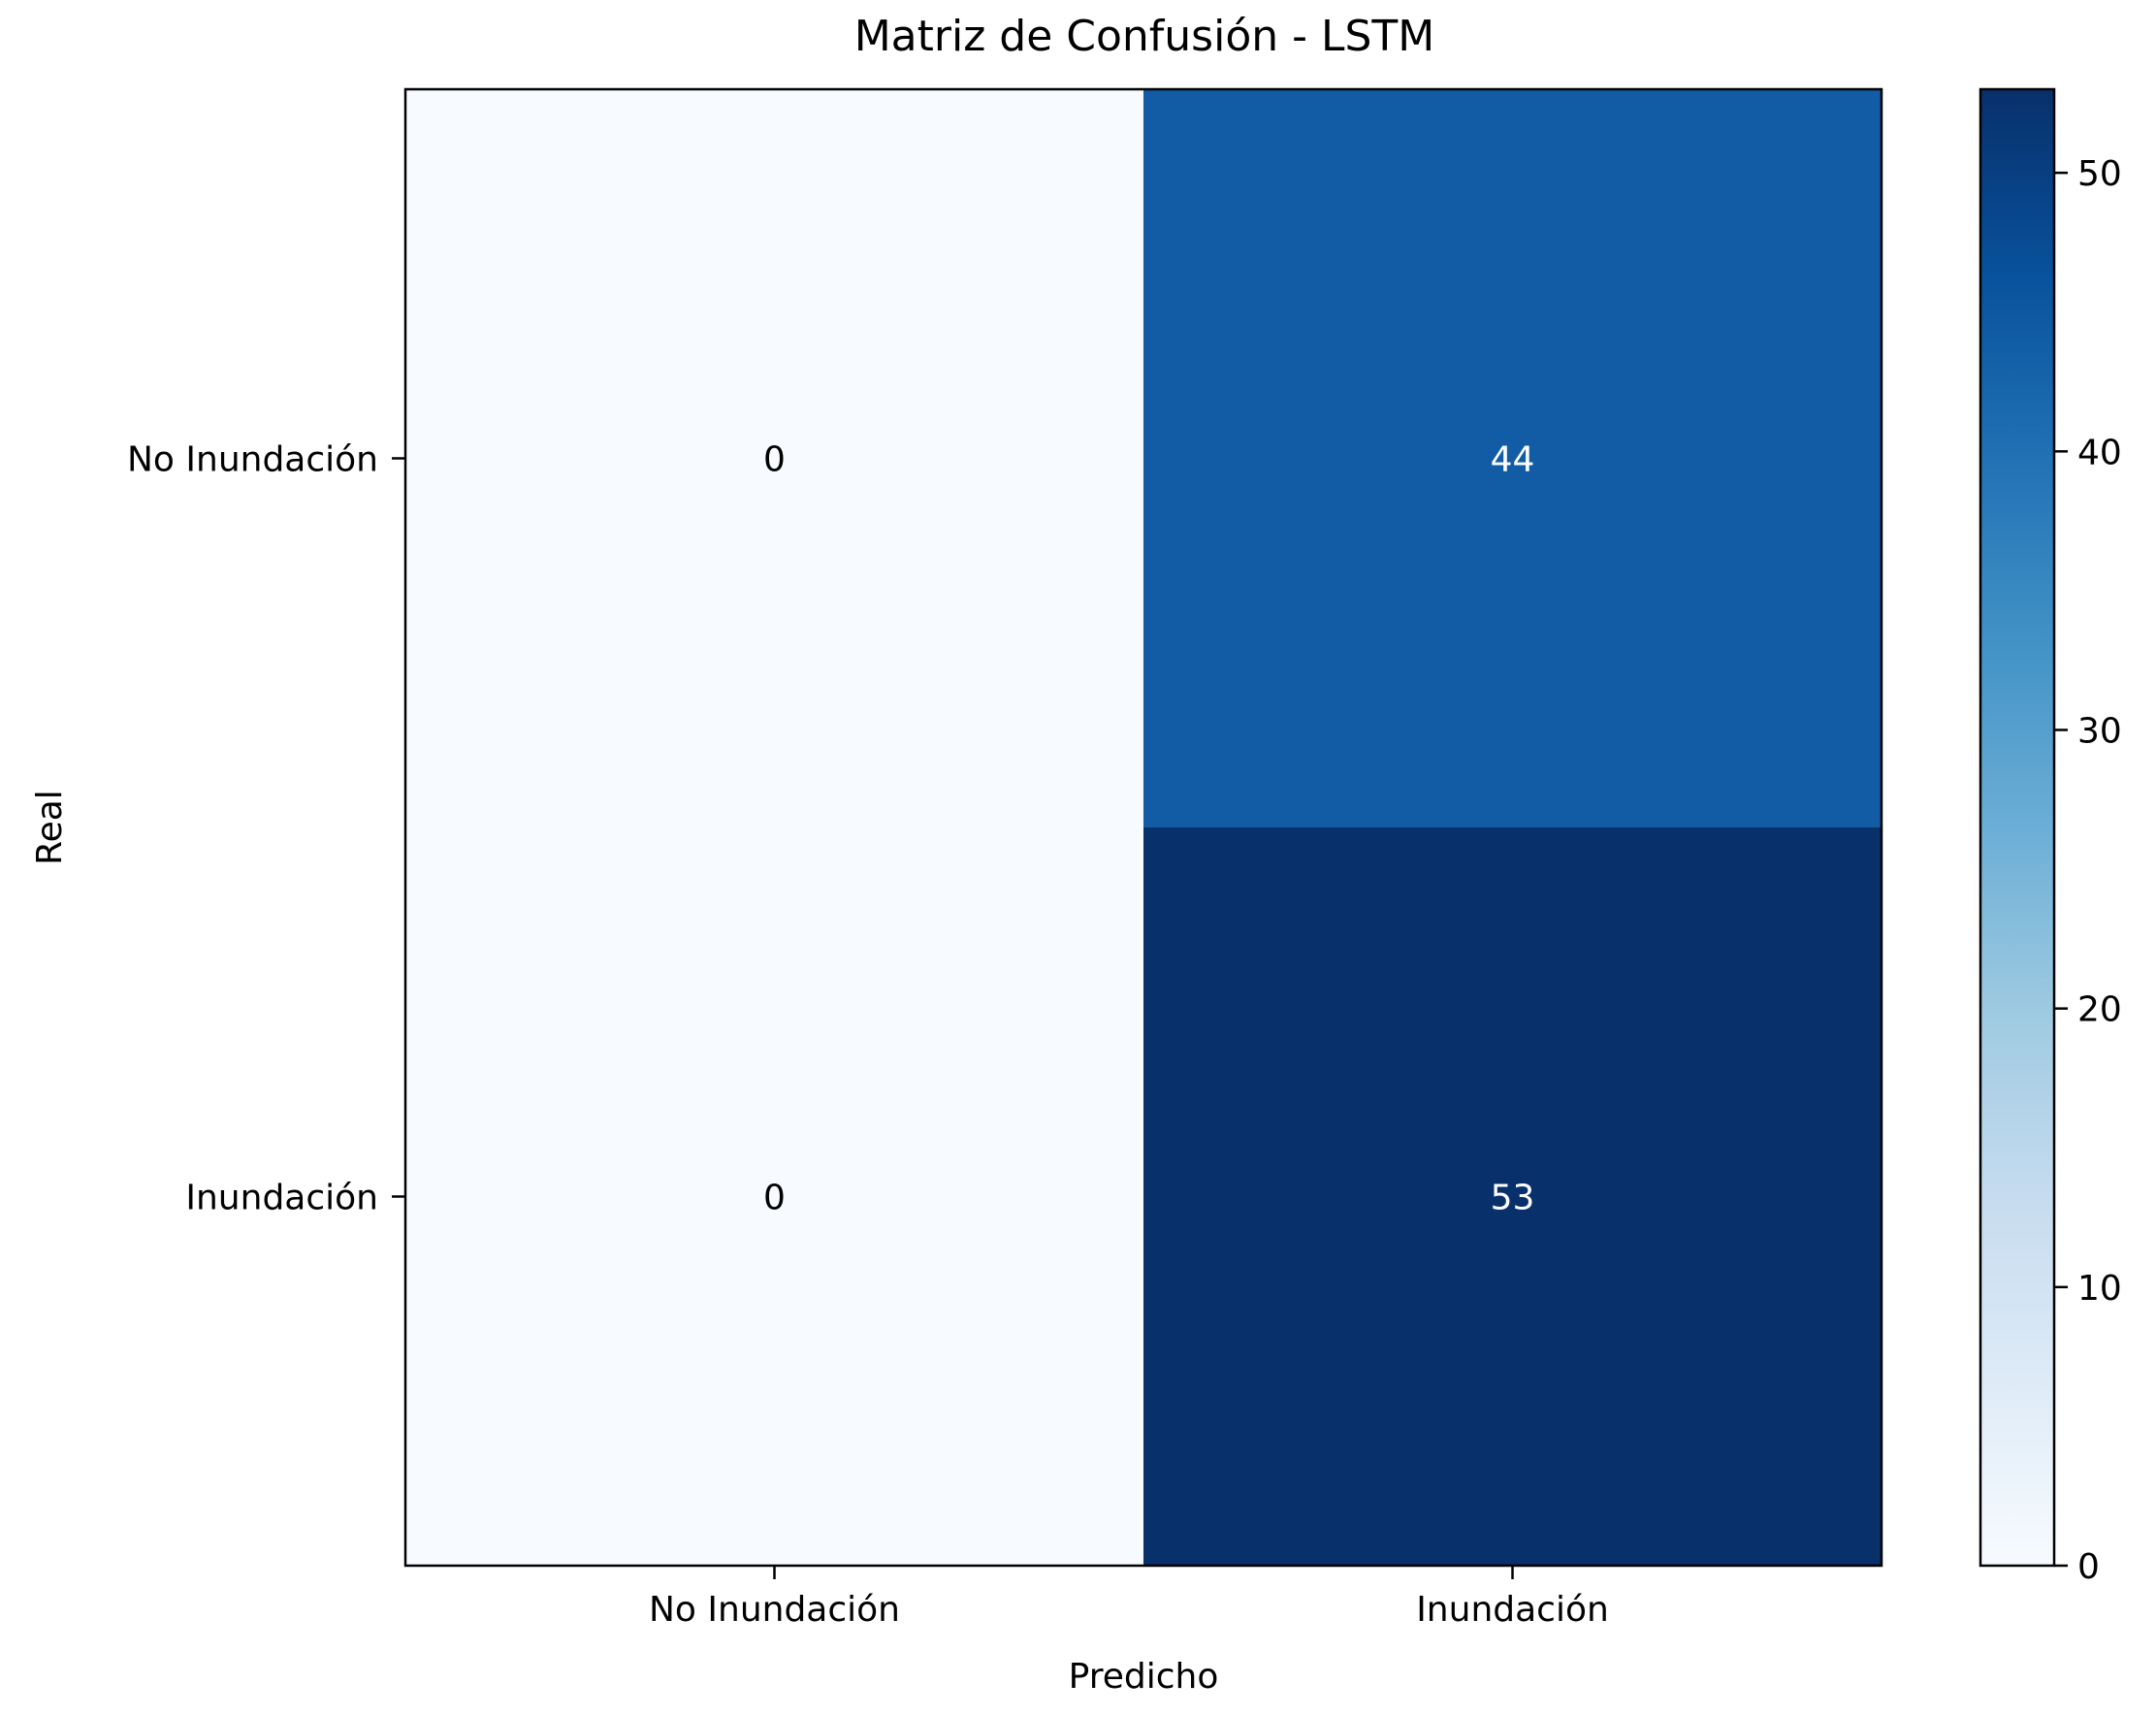 The width and height of the screenshot is (2156, 1716). I want to click on y-tick-label: Inundación, so click(281, 1199).